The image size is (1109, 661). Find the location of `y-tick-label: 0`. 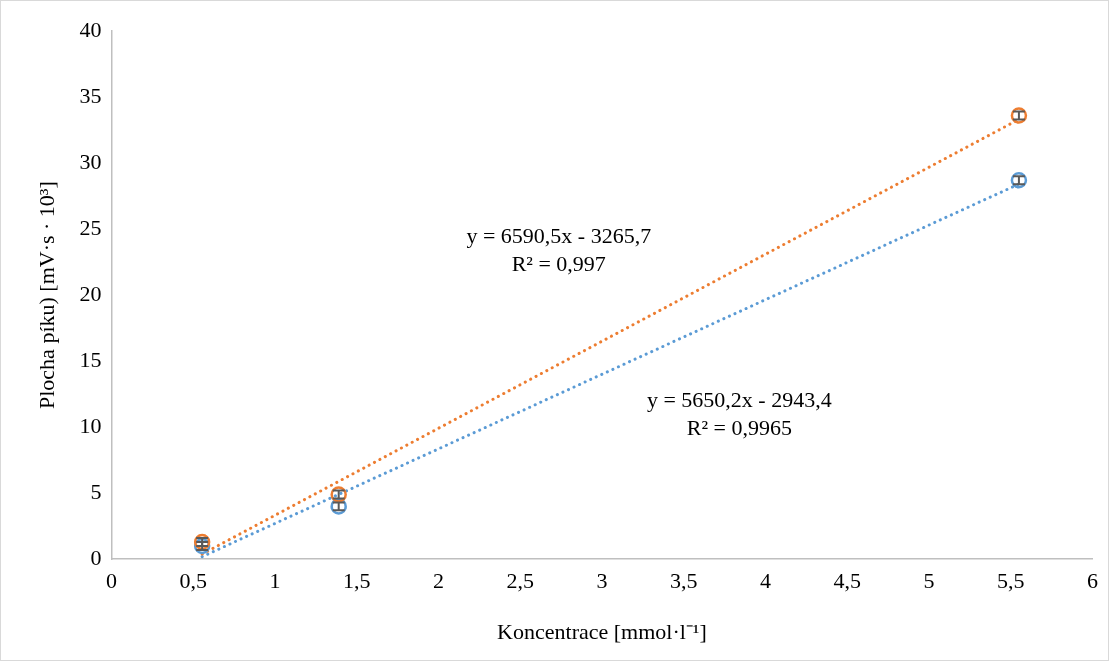

y-tick-label: 0 is located at coordinates (96, 557).